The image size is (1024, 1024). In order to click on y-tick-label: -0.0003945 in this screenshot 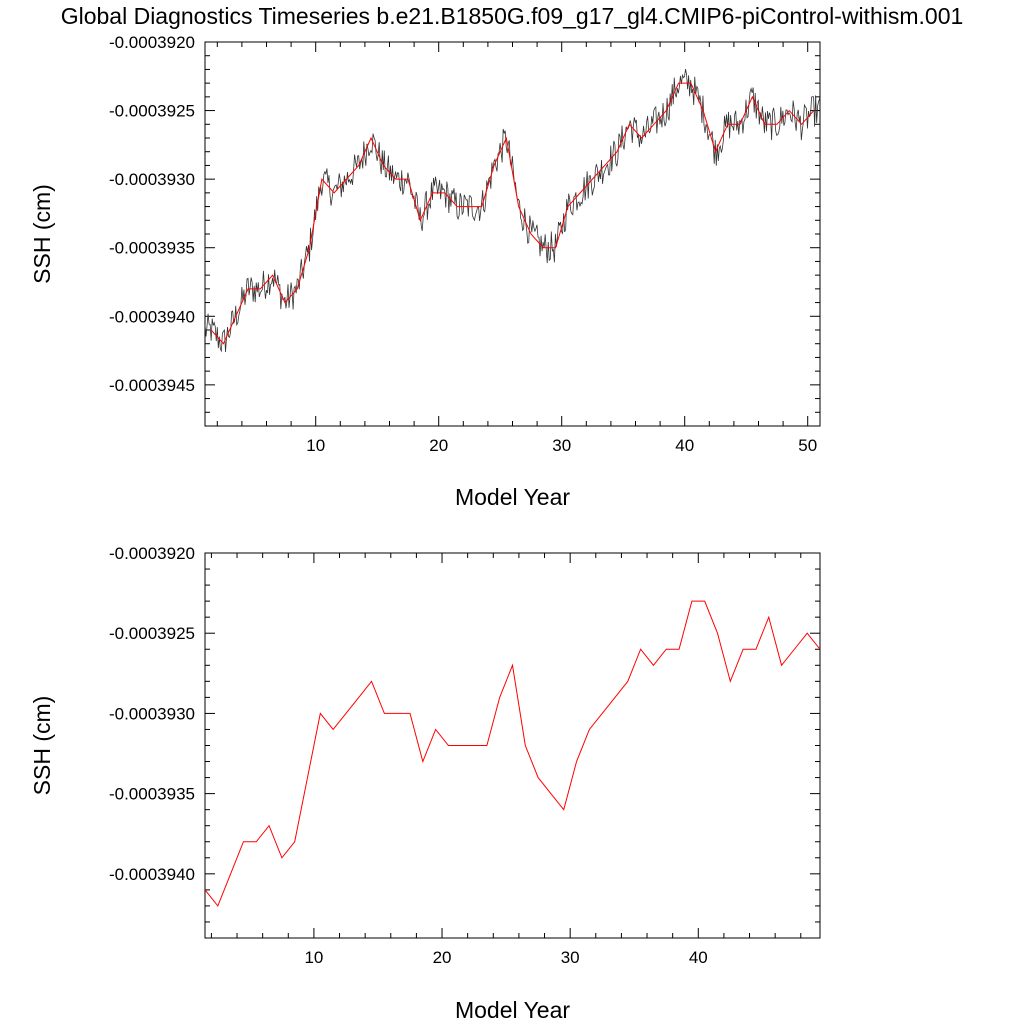, I will do `click(152, 385)`.